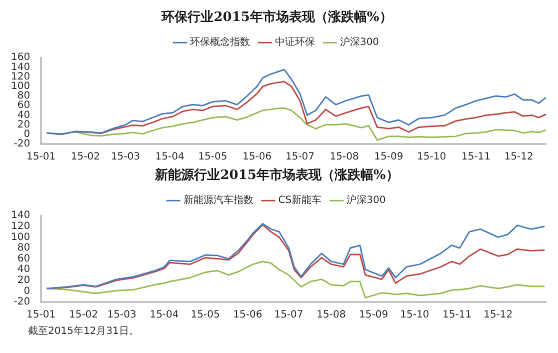  Describe the element at coordinates (220, 42) in the screenshot. I see `legend-label: 环保概念指数` at that location.